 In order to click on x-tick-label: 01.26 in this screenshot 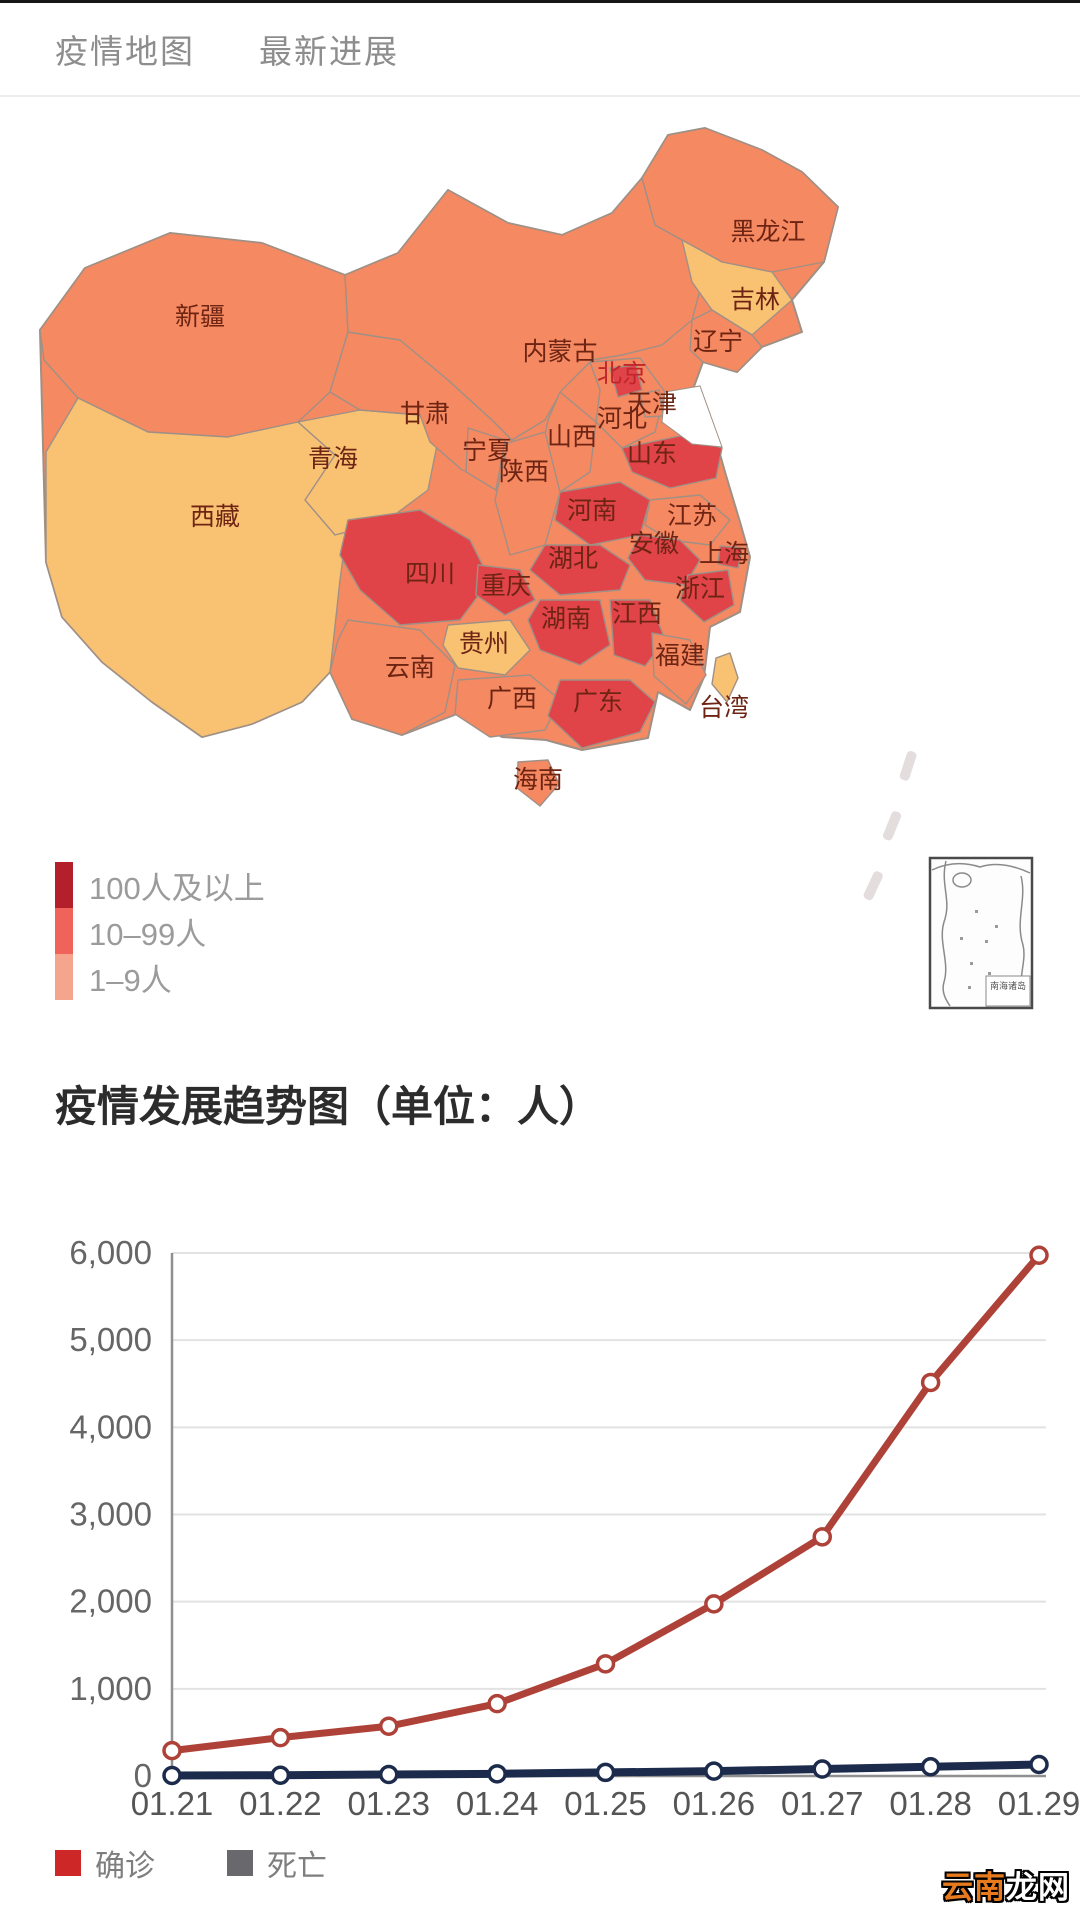, I will do `click(714, 1803)`.